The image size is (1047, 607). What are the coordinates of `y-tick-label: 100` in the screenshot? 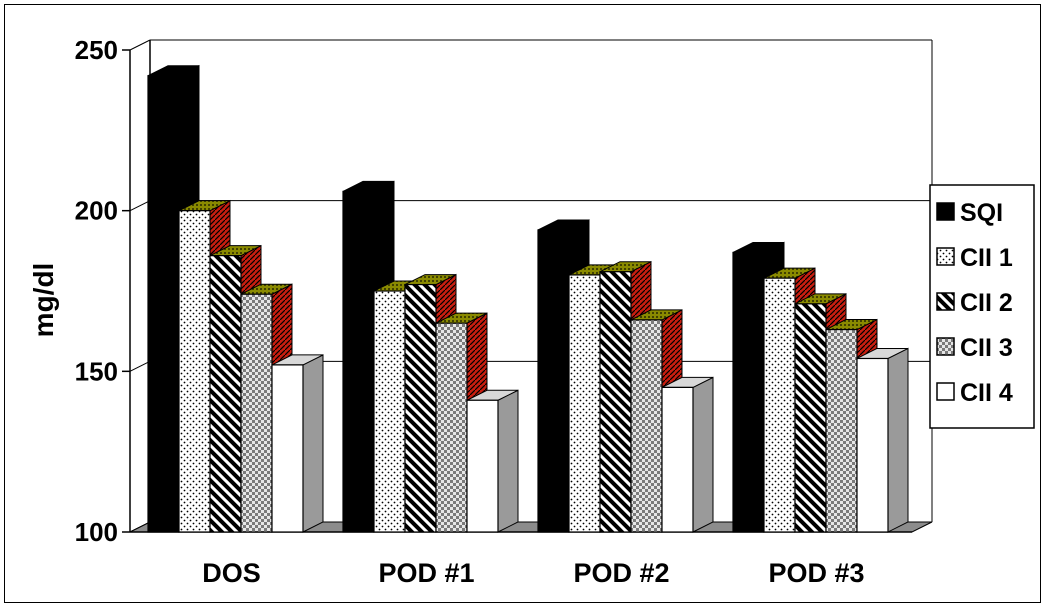 It's located at (96, 532).